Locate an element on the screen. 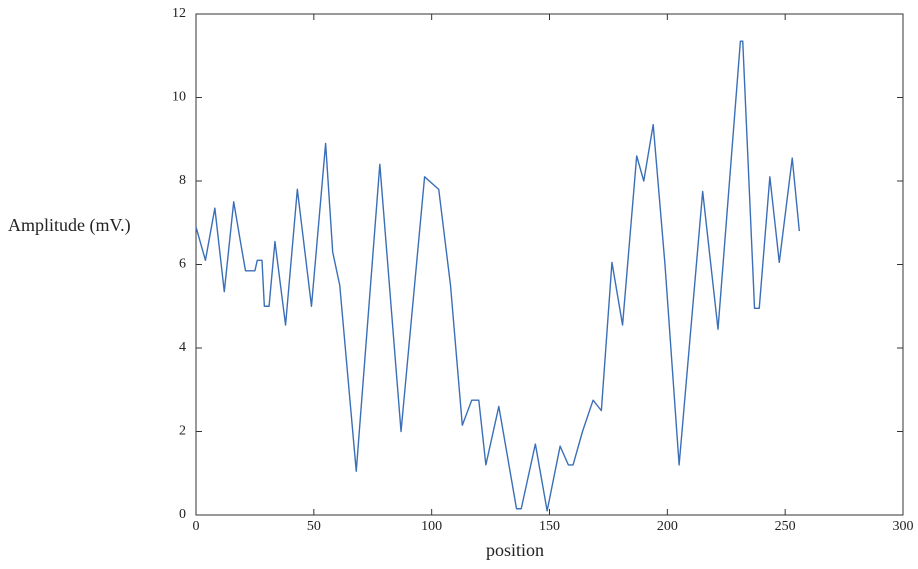  x-tick-label: 200 is located at coordinates (667, 526).